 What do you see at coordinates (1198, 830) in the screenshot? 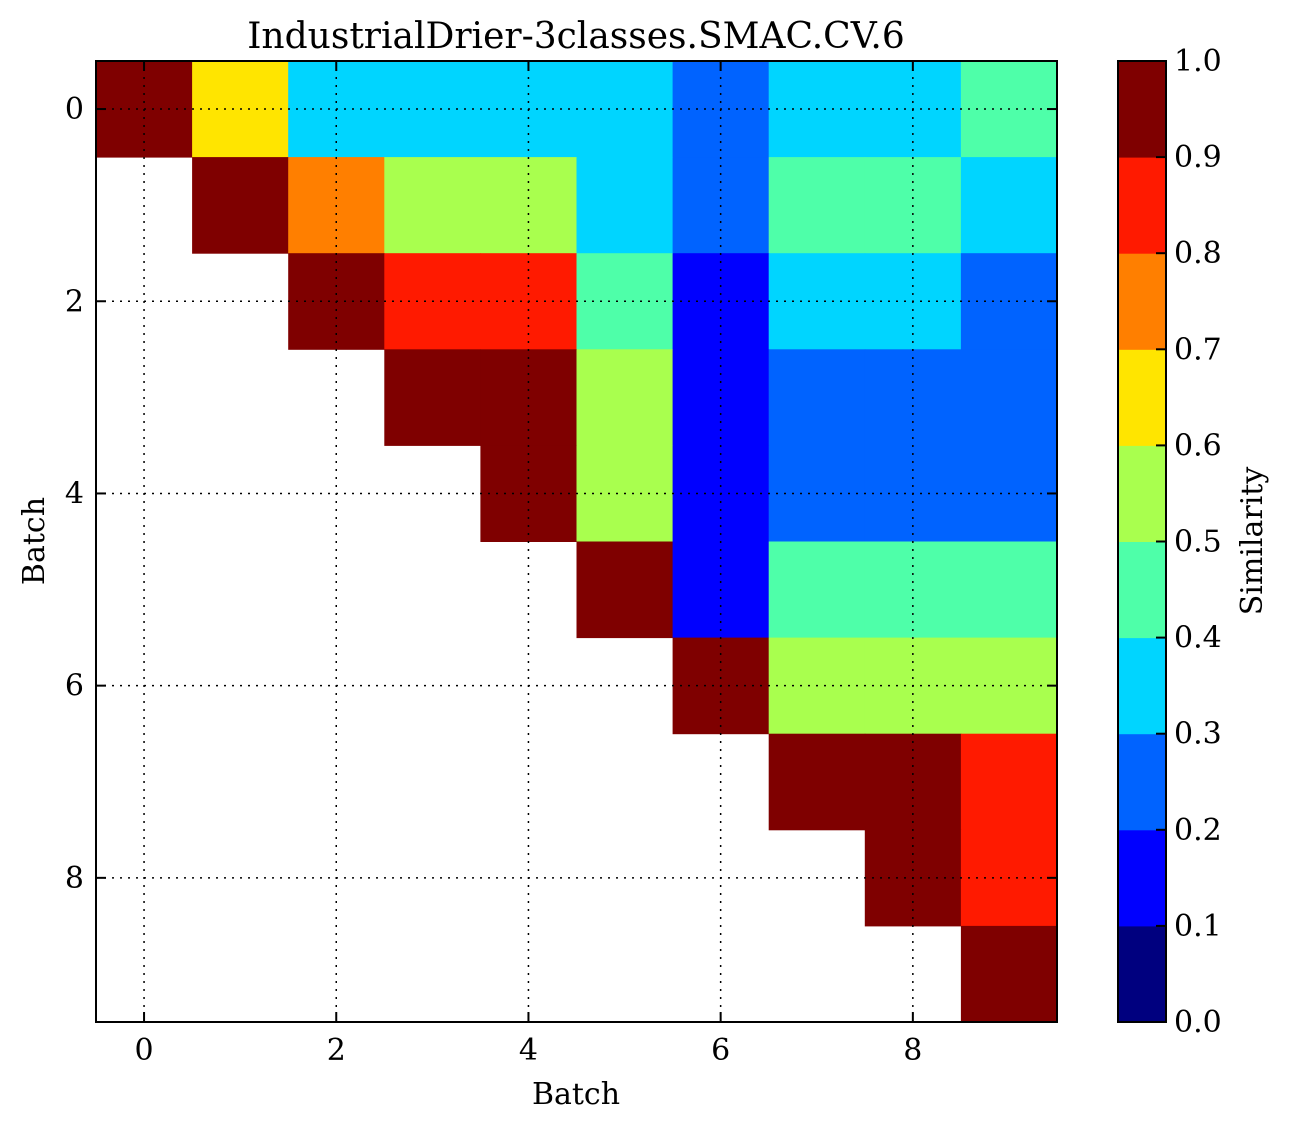
I see `colorbar-tick-label: 0.2` at bounding box center [1198, 830].